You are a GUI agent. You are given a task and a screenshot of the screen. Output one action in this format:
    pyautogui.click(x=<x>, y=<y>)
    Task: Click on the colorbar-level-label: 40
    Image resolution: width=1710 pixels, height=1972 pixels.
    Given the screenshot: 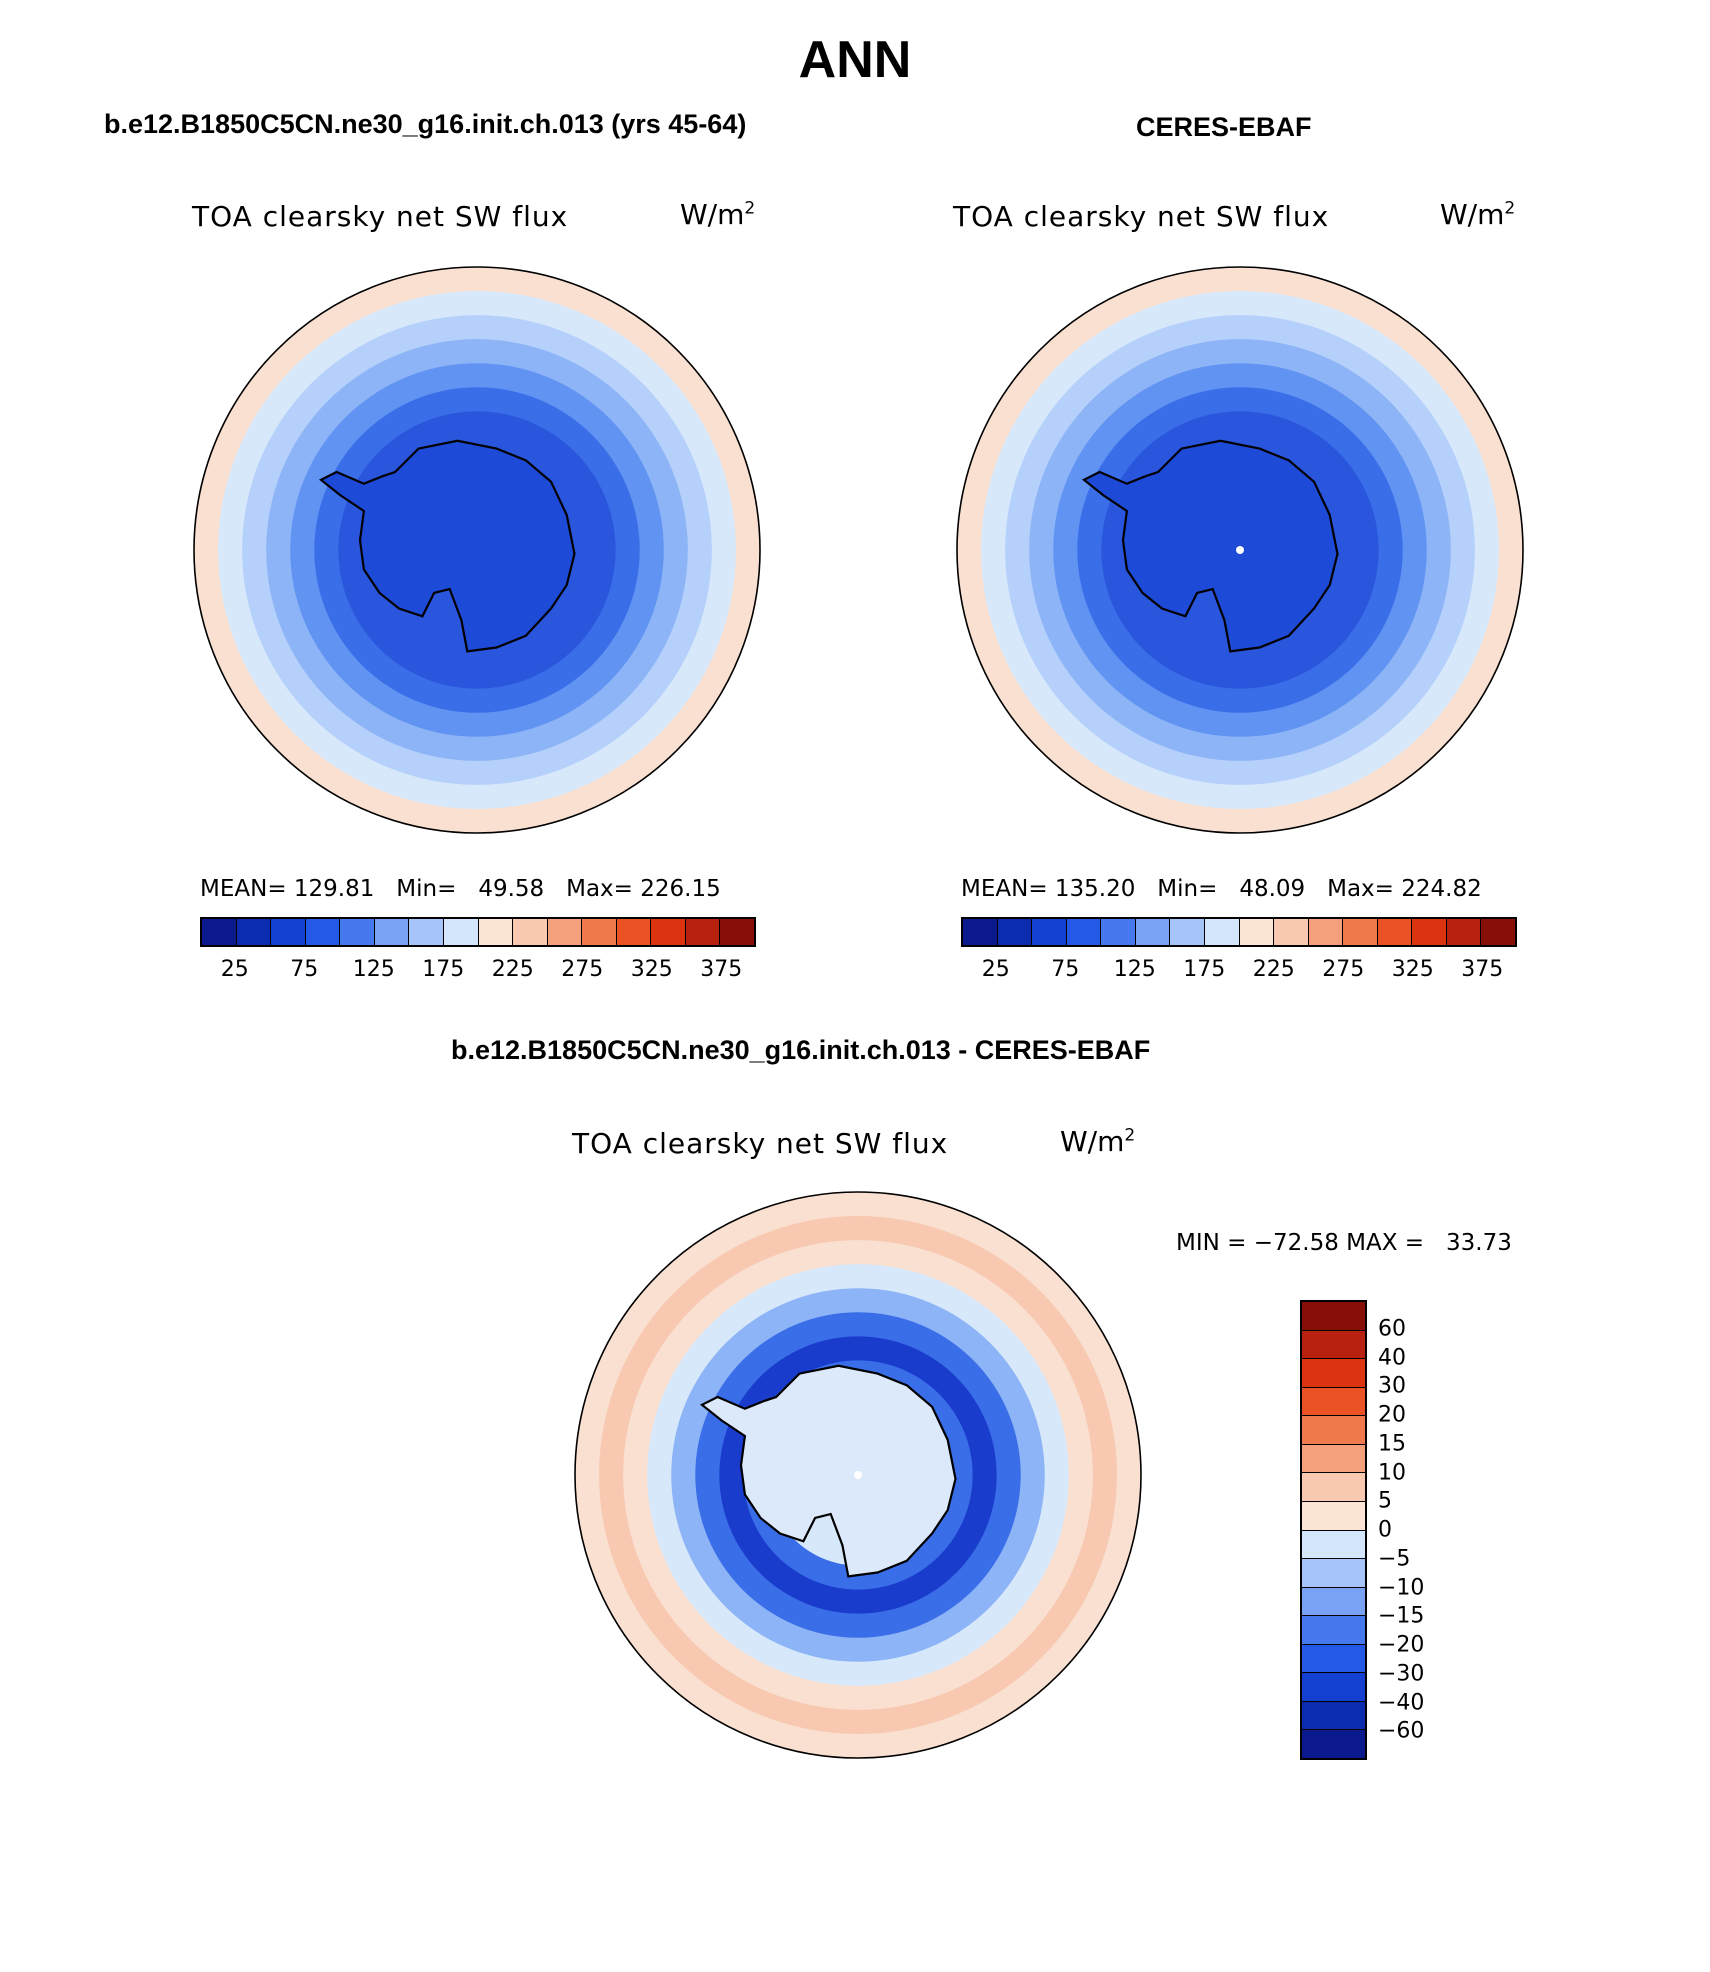 What is the action you would take?
    pyautogui.click(x=1392, y=1357)
    